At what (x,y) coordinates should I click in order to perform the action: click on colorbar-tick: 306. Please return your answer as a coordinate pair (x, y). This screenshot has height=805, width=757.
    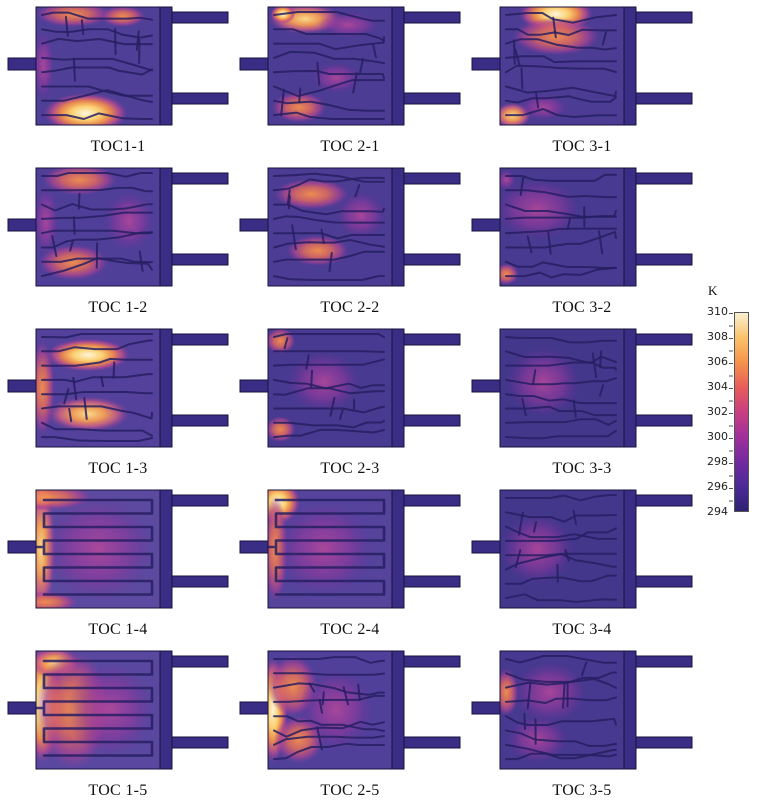
    Looking at the image, I should click on (717, 361).